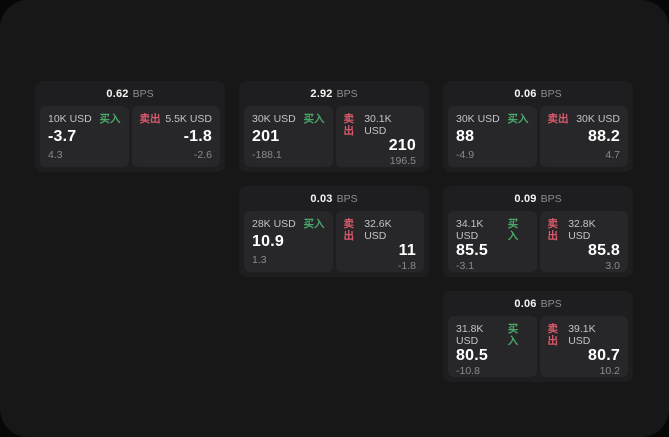 Image resolution: width=669 pixels, height=437 pixels. I want to click on sell-delta: -1.8, so click(406, 266).